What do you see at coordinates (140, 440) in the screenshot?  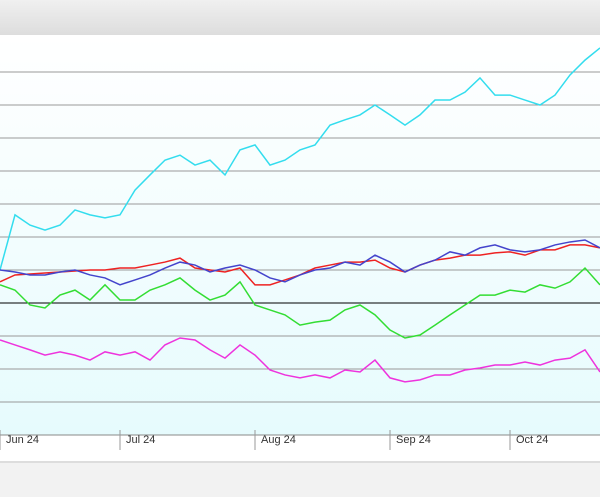 I see `x-tick-label: Jul 24` at bounding box center [140, 440].